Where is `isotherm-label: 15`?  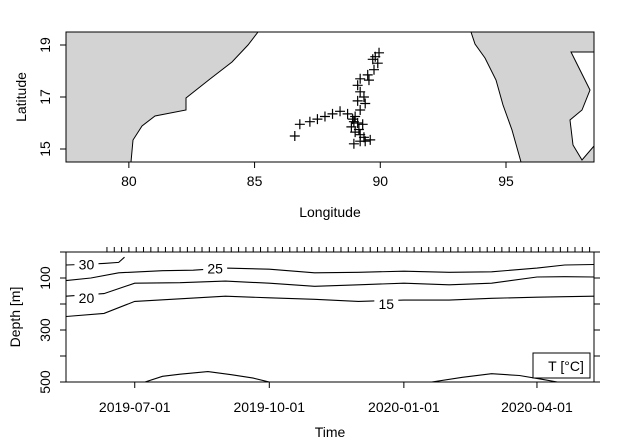
isotherm-label: 15 is located at coordinates (387, 304).